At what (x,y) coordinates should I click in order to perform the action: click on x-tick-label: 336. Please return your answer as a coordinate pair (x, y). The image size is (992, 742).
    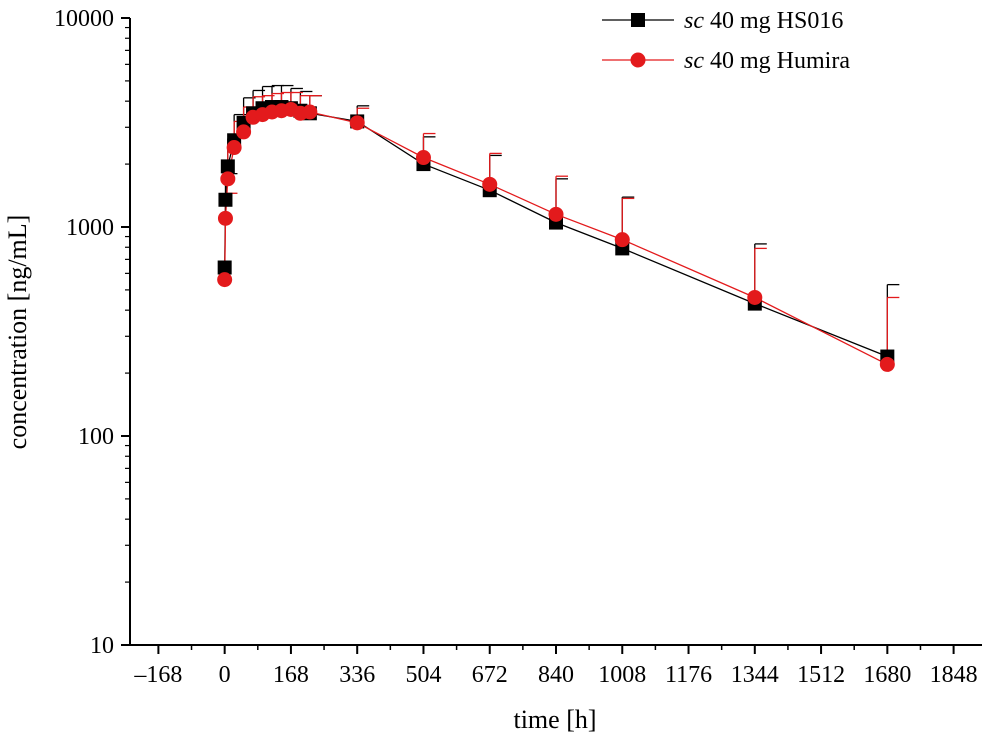
    Looking at the image, I should click on (357, 675).